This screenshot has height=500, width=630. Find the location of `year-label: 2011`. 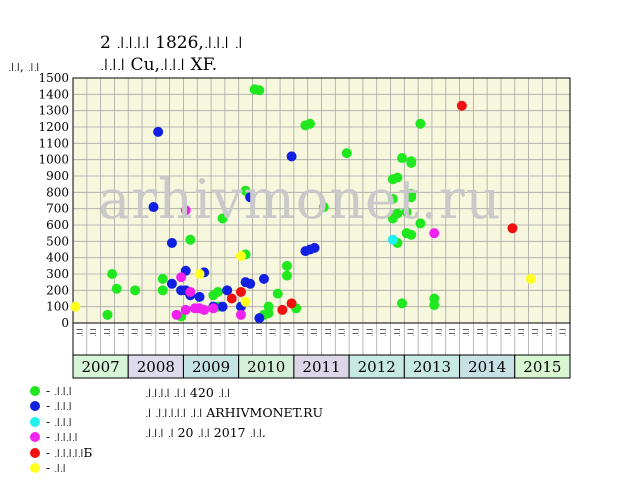

year-label: 2011 is located at coordinates (321, 367).